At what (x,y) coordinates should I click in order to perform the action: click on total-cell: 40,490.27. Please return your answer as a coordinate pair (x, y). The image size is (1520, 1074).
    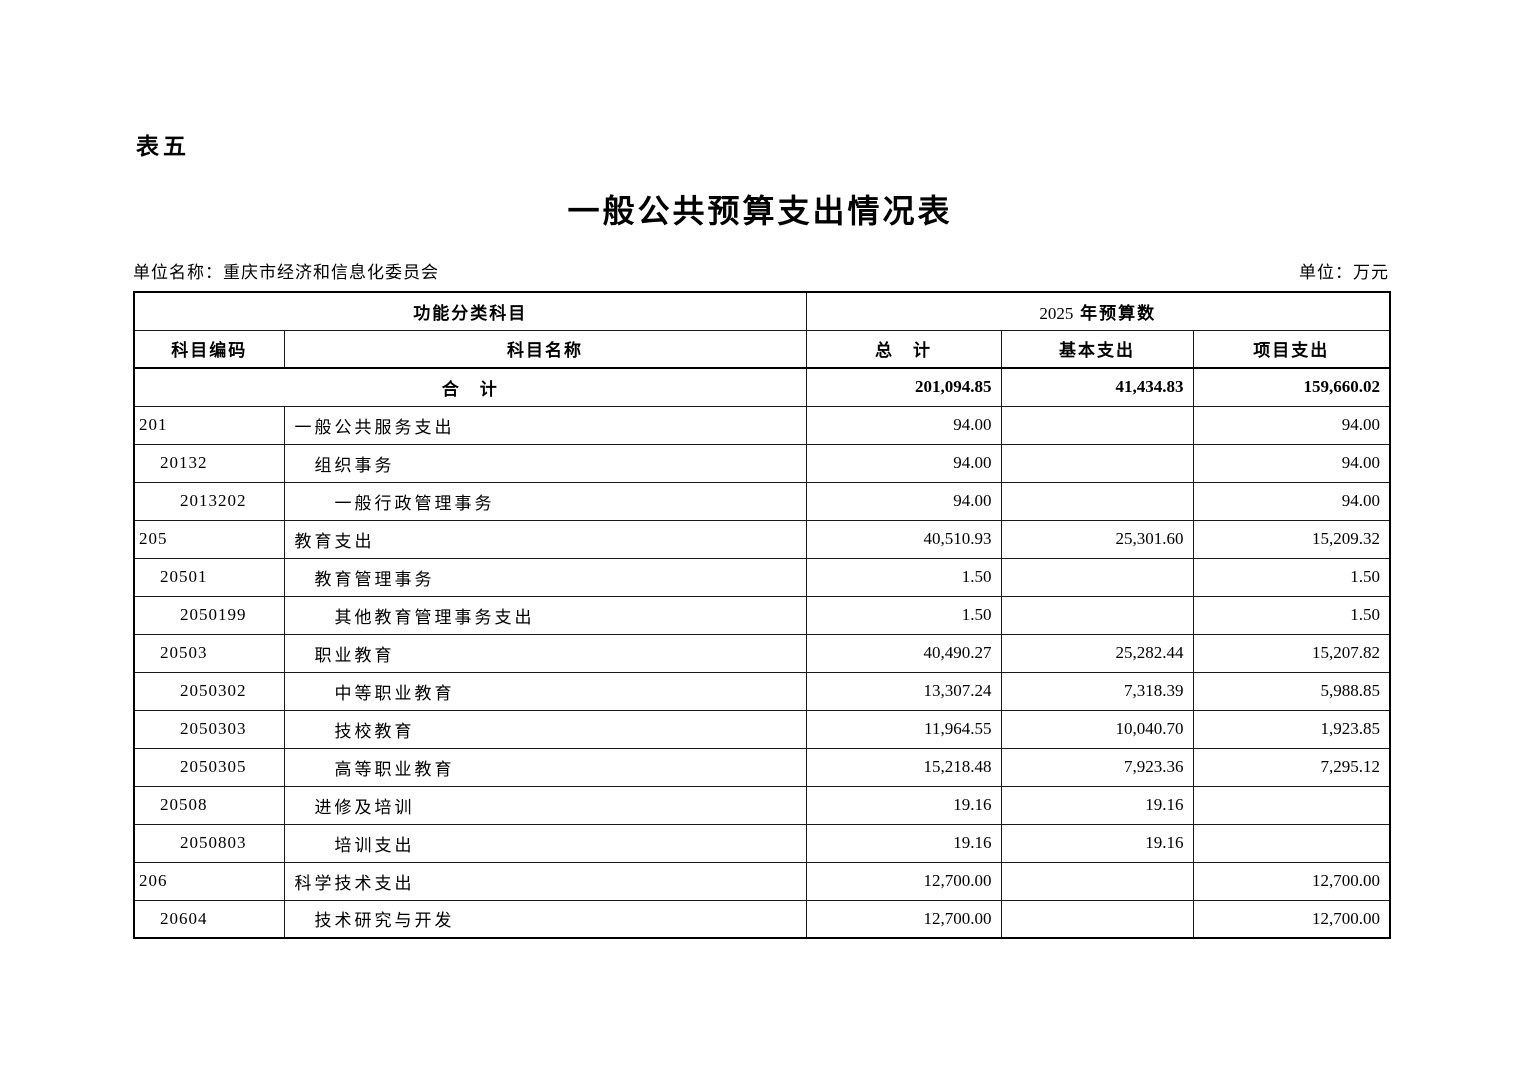
    Looking at the image, I should click on (903, 653).